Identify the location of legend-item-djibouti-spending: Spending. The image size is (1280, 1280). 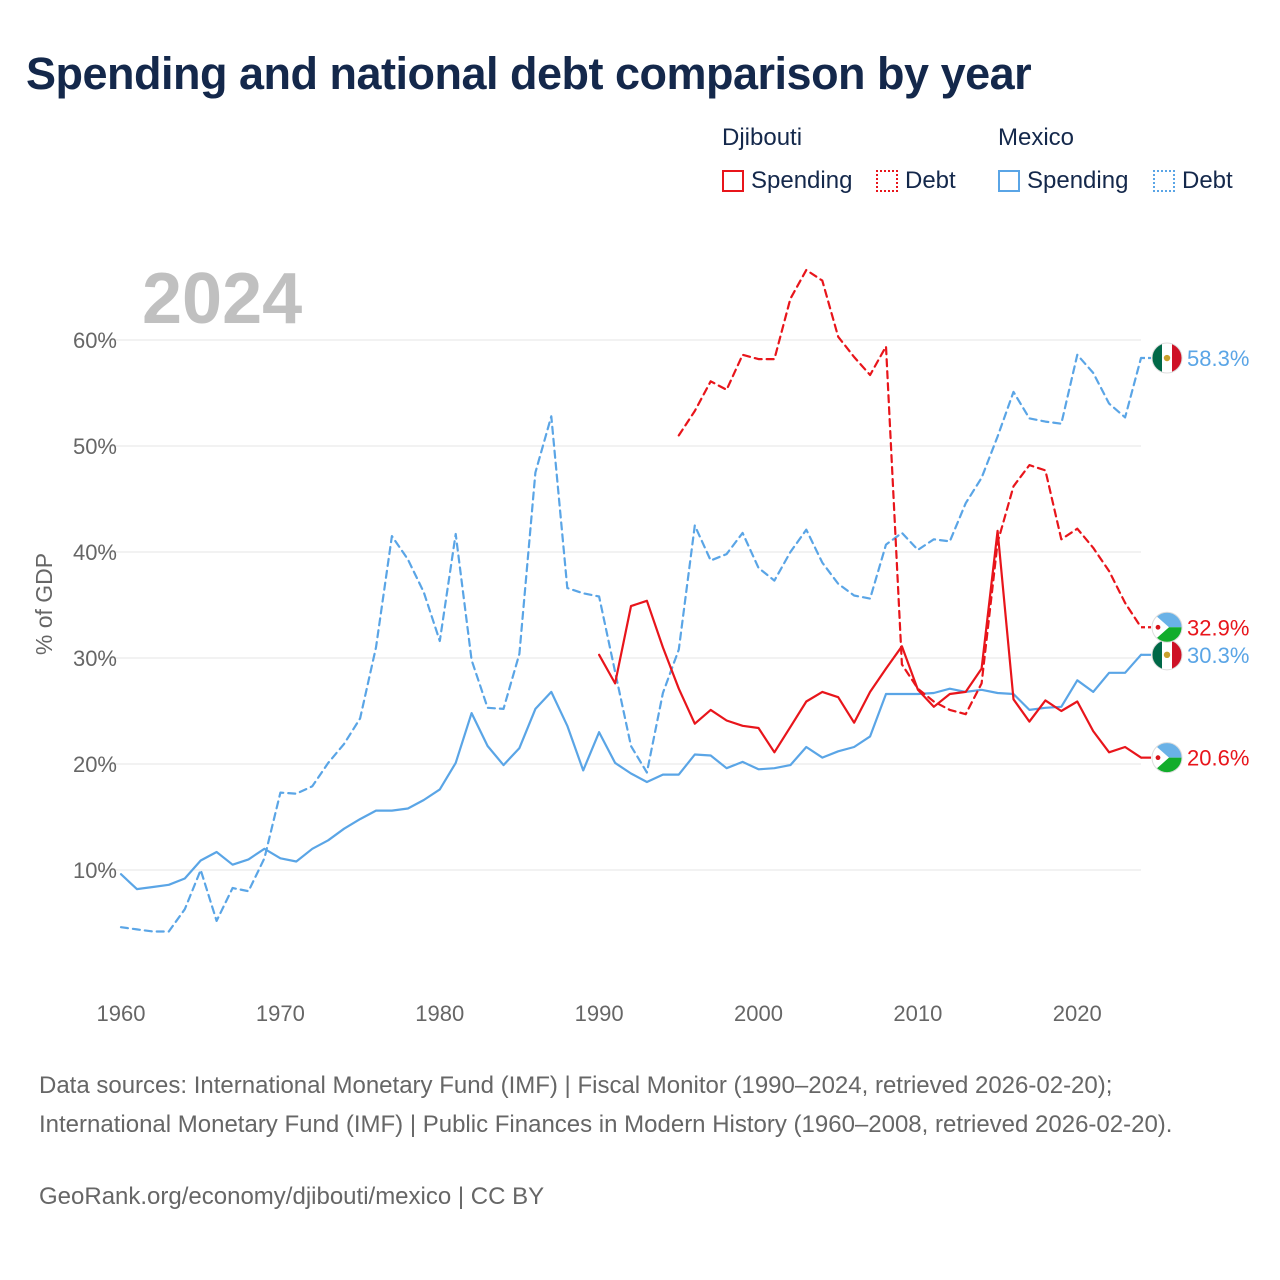
(787, 181).